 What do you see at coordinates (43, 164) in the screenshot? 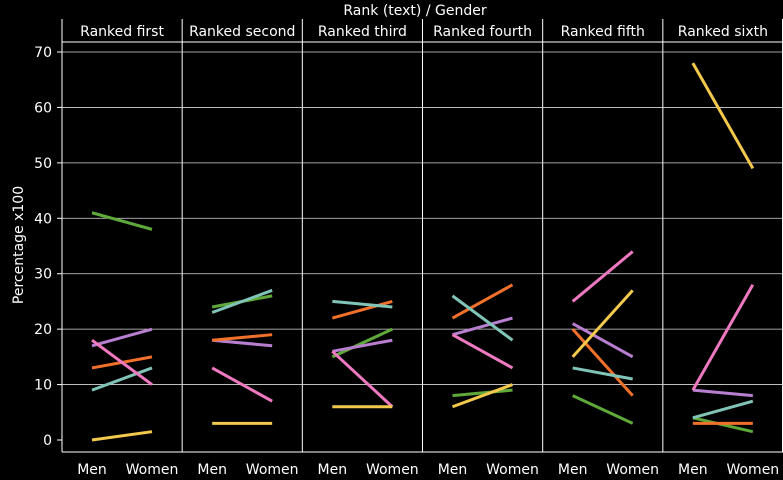
I see `y-tick-label: 50` at bounding box center [43, 164].